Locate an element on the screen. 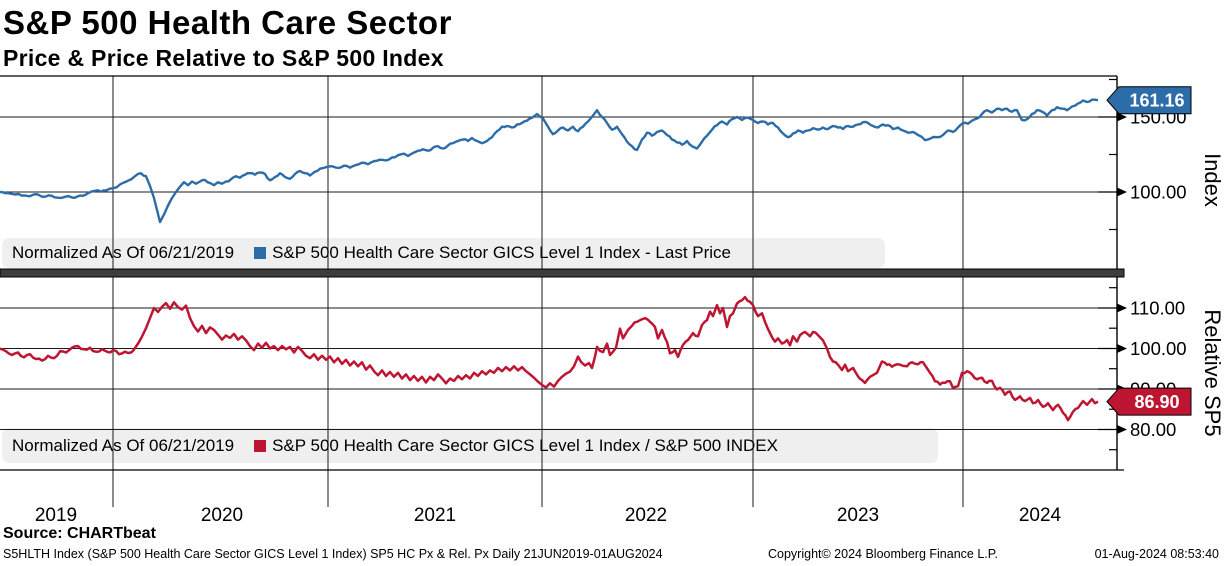 The image size is (1224, 566). relative-series-swatch-icon is located at coordinates (260, 445).